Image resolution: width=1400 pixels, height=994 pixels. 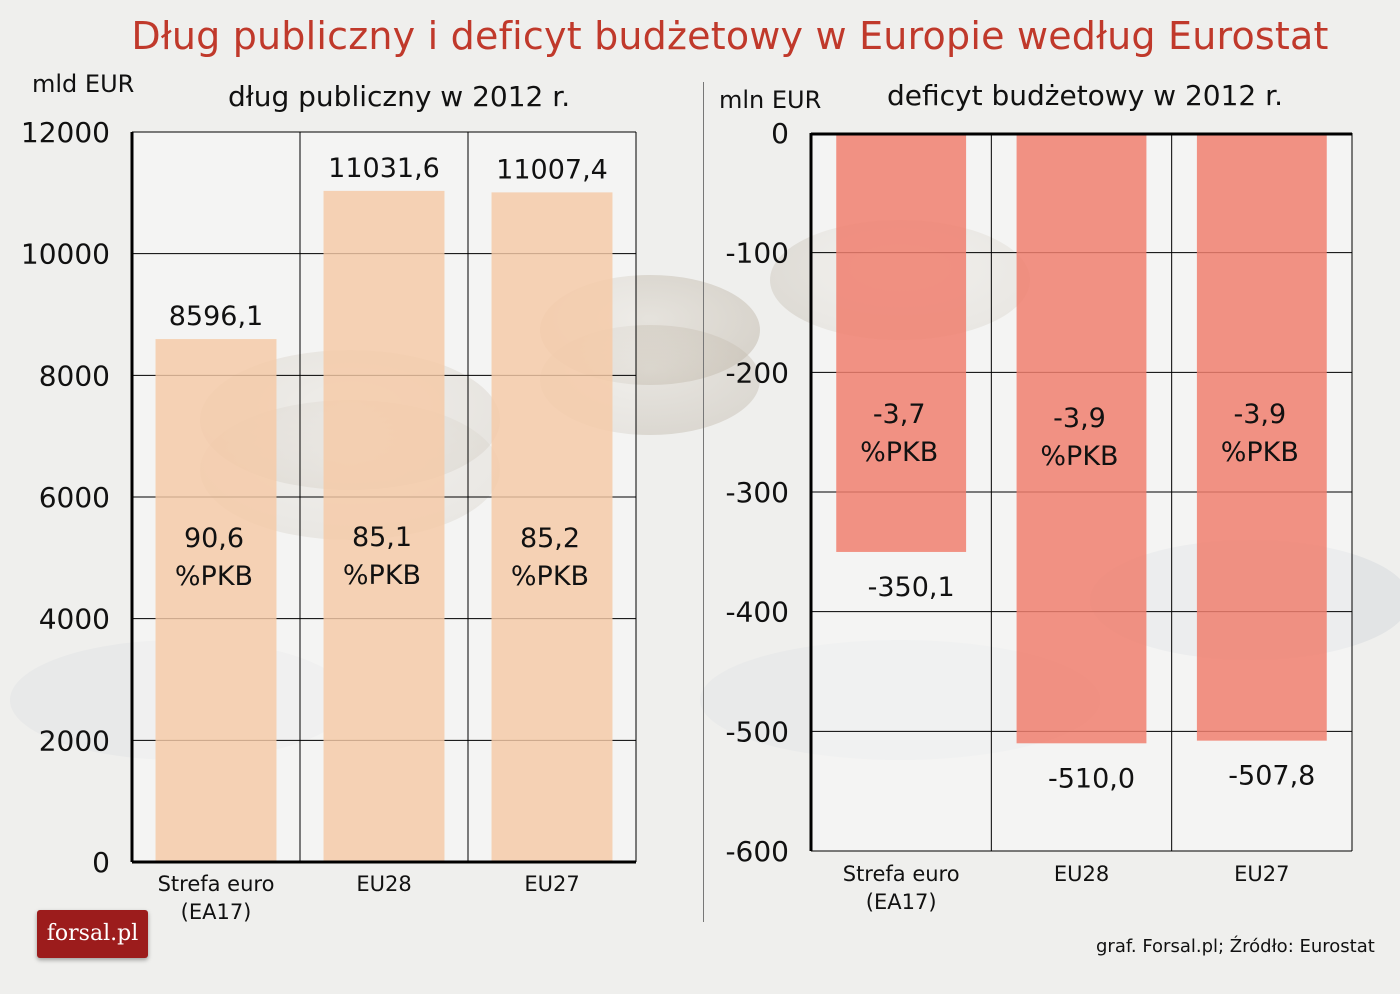 What do you see at coordinates (757, 851) in the screenshot?
I see `deficit-y-tick-label: -600` at bounding box center [757, 851].